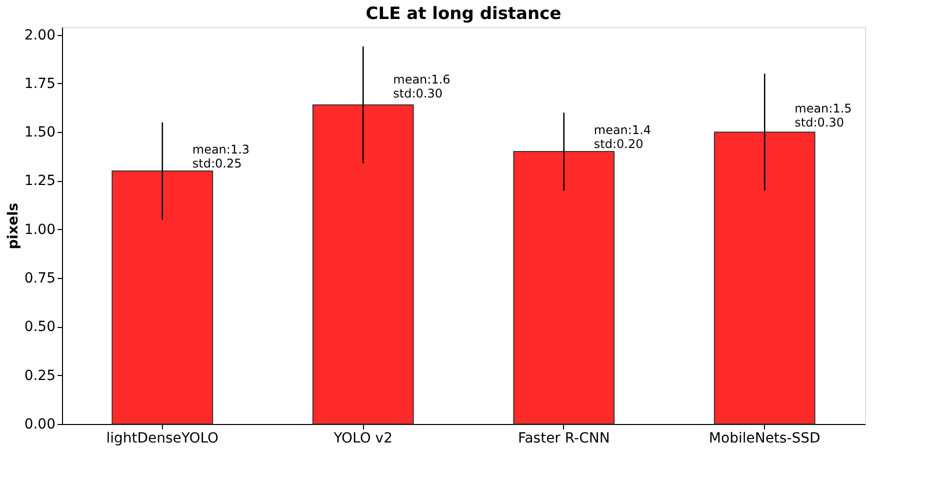  What do you see at coordinates (464, 14) in the screenshot?
I see `chart-title: CLE at long distance` at bounding box center [464, 14].